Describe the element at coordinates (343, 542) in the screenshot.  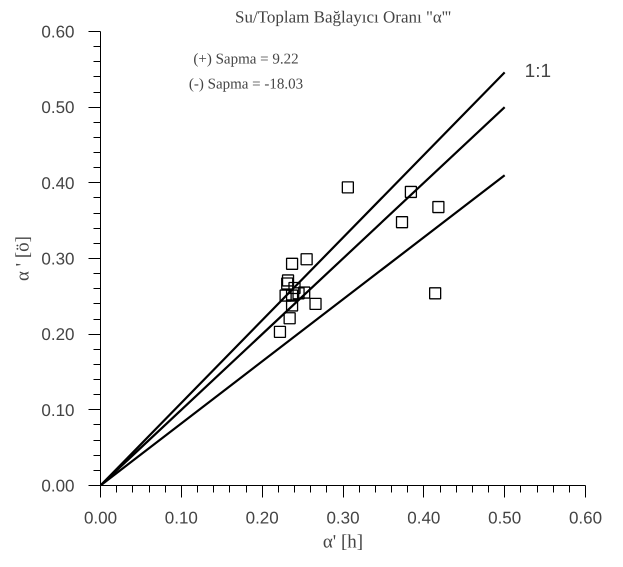
I see `x-axis-title: α' [h]` at that location.